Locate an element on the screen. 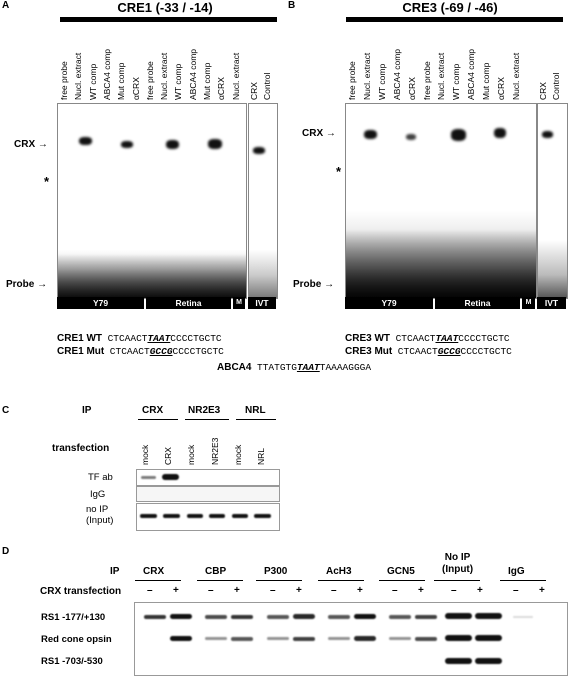  panel-b-group-y79: Y79 is located at coordinates (389, 303).